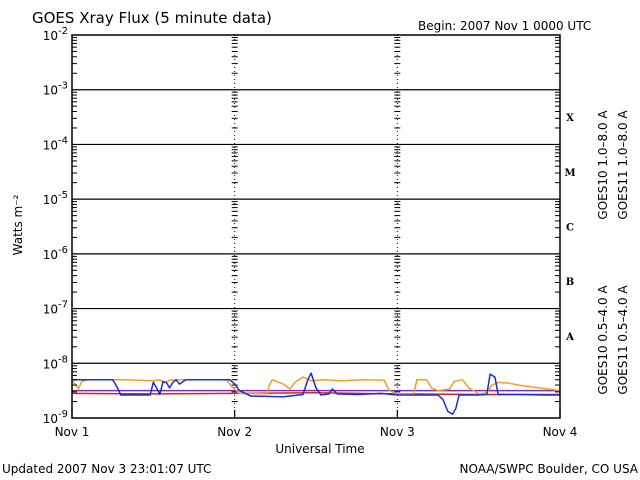 The height and width of the screenshot is (480, 640). What do you see at coordinates (549, 469) in the screenshot?
I see `credit-label: NOAA/SWPC Boulder, CO USA` at bounding box center [549, 469].